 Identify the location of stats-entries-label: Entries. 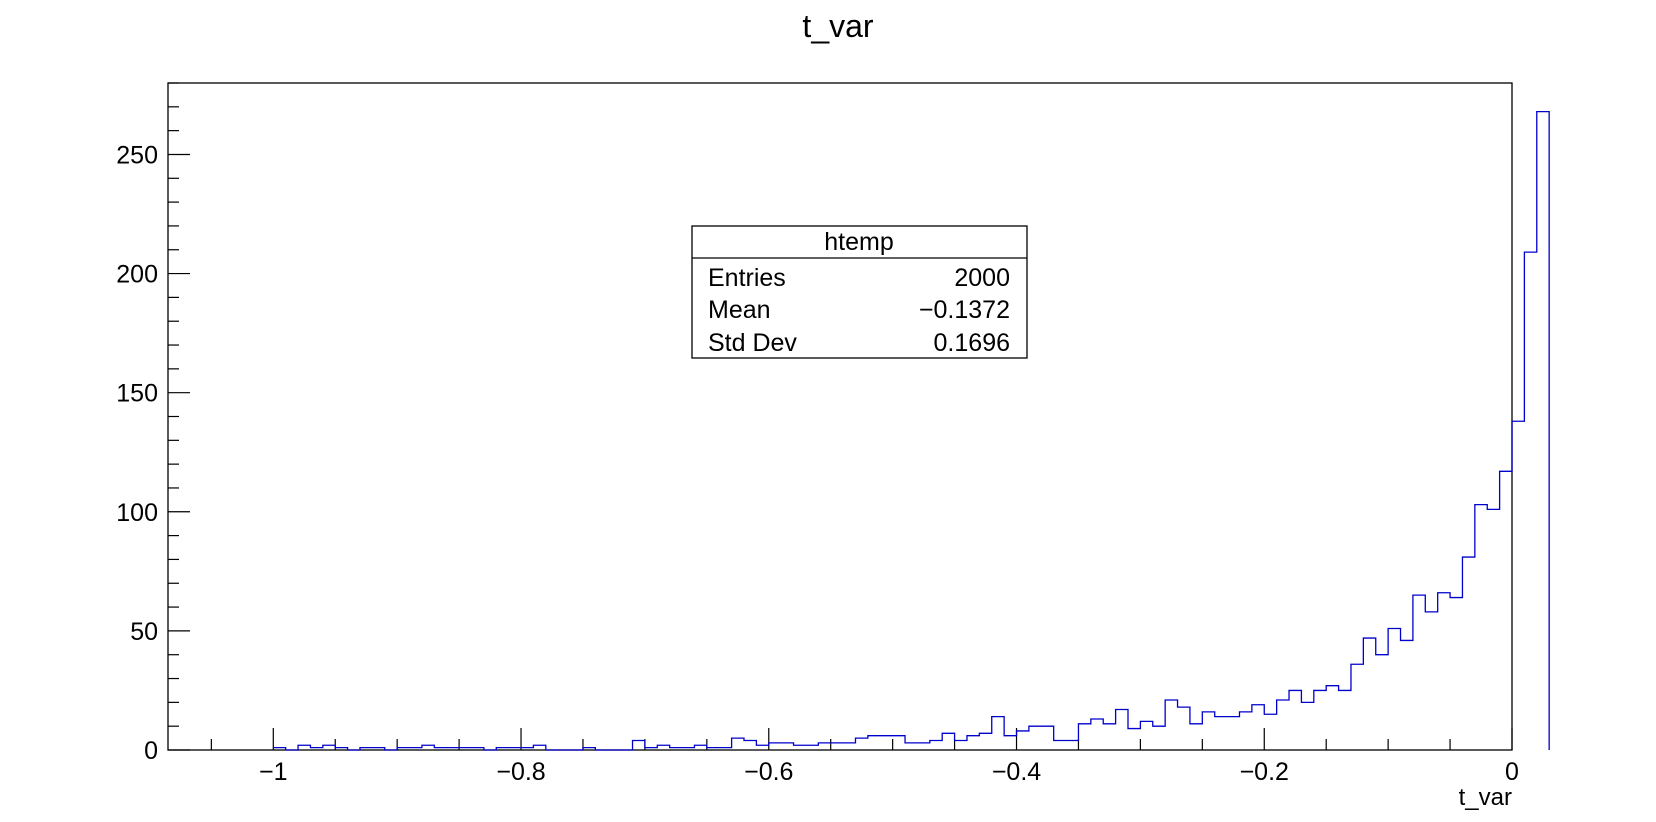
(747, 278).